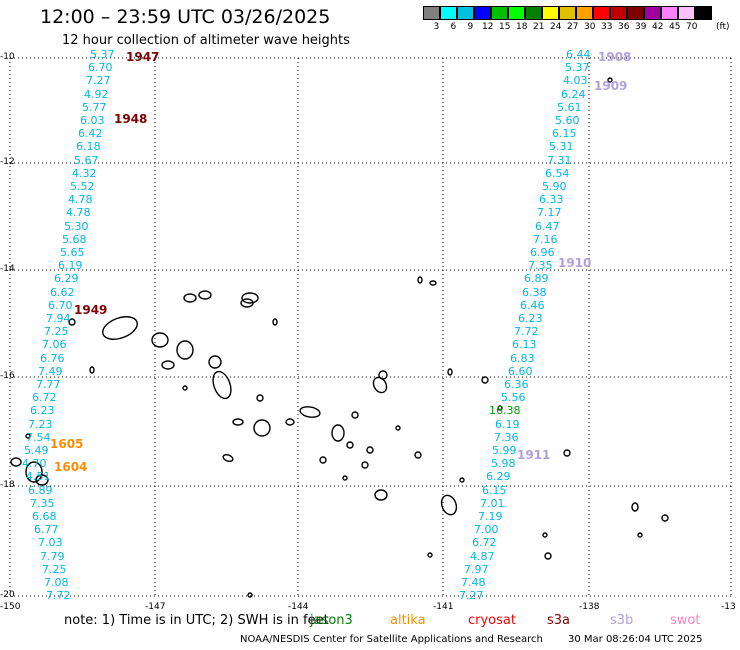 This screenshot has height=650, width=740. What do you see at coordinates (56, 582) in the screenshot?
I see `wave-height-value: 7.08` at bounding box center [56, 582].